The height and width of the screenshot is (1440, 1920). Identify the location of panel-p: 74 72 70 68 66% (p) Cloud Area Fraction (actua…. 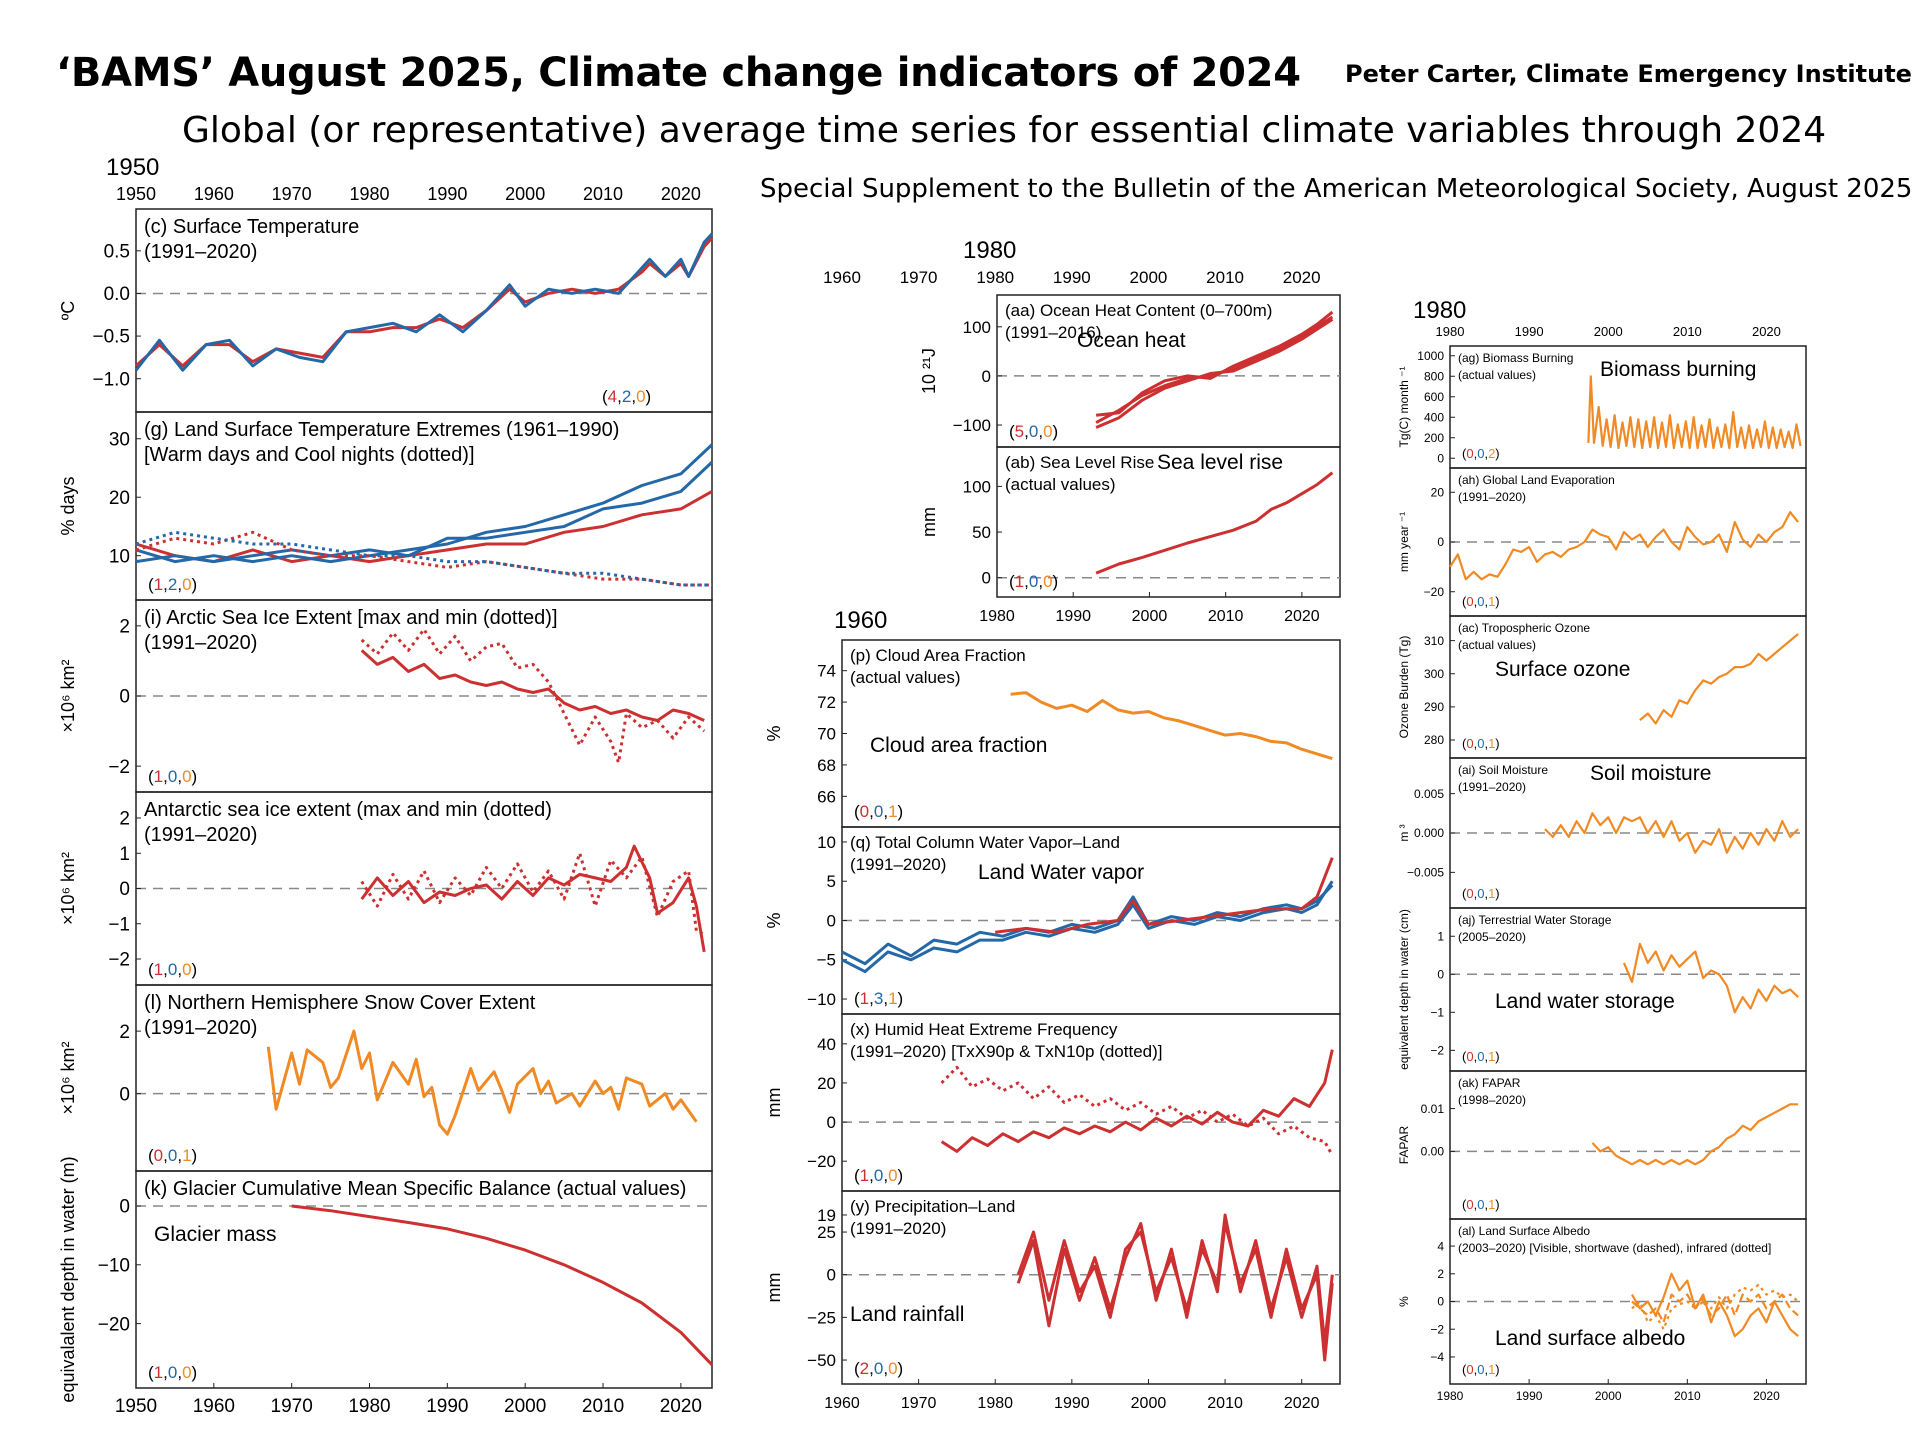
(1052, 733).